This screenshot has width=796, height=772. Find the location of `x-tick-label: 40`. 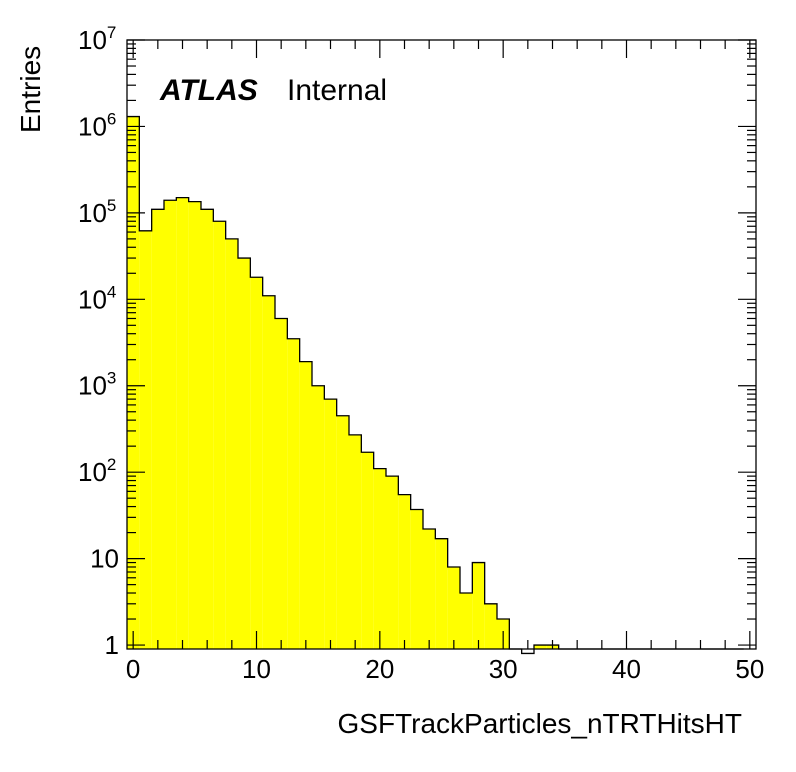

x-tick-label: 40 is located at coordinates (626, 669).